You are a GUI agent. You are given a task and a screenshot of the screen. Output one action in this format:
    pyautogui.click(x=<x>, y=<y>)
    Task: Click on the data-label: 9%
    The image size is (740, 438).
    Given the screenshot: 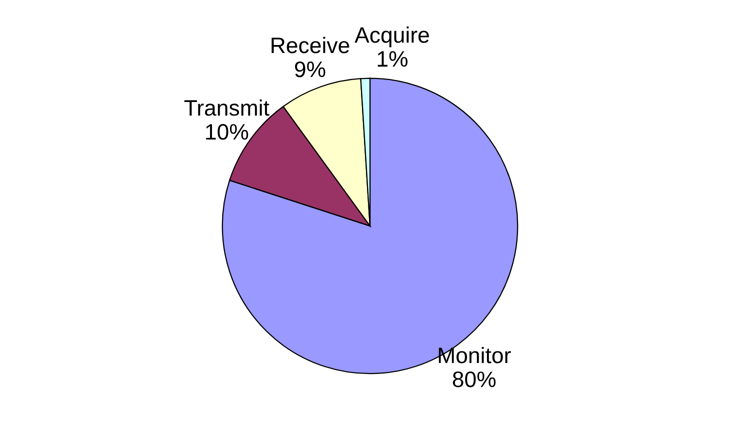 What is the action you would take?
    pyautogui.click(x=310, y=69)
    